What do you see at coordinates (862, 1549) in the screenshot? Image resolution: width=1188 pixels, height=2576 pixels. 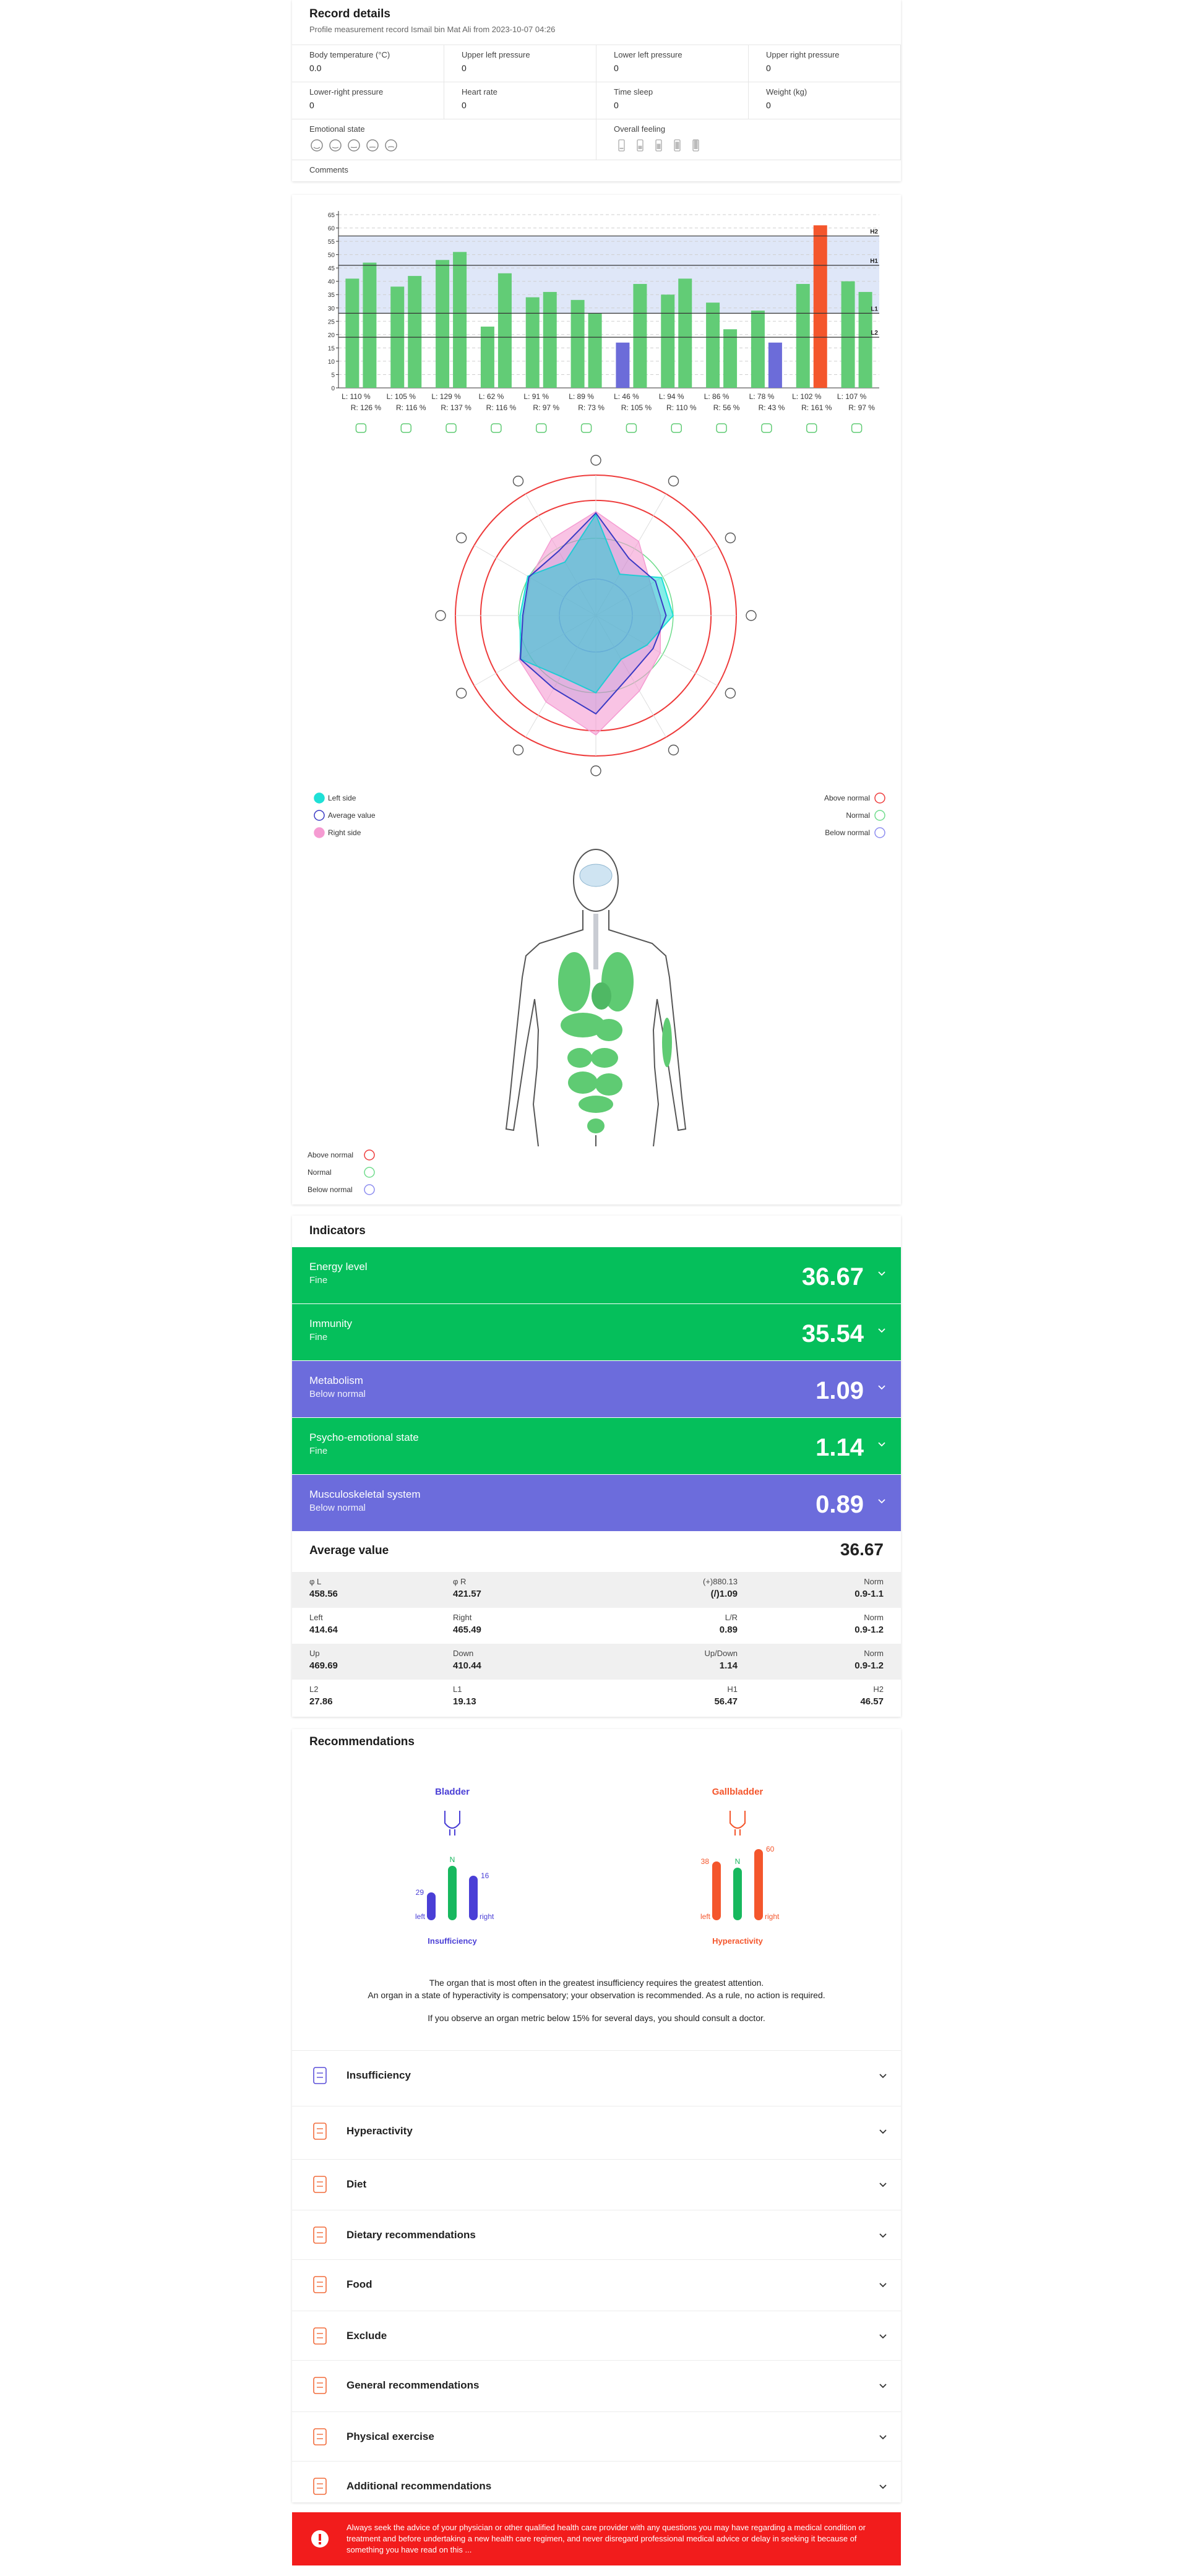 I see `average-value: 36.67` at bounding box center [862, 1549].